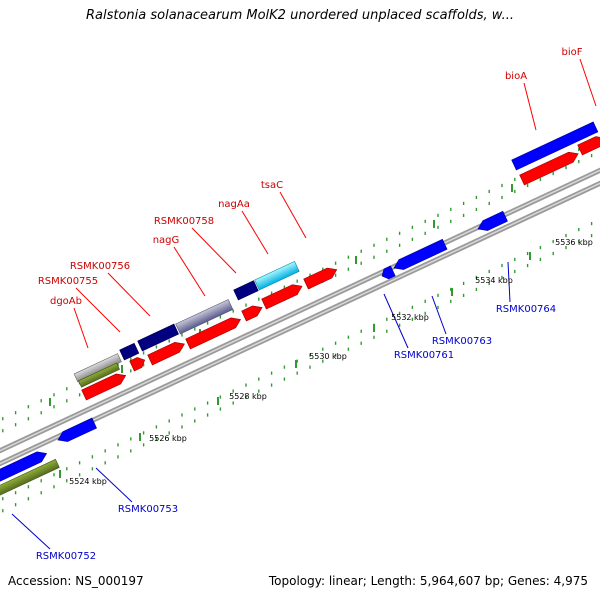 The height and width of the screenshot is (600, 600). I want to click on feature-bar-graypurple-shape, so click(204, 317).